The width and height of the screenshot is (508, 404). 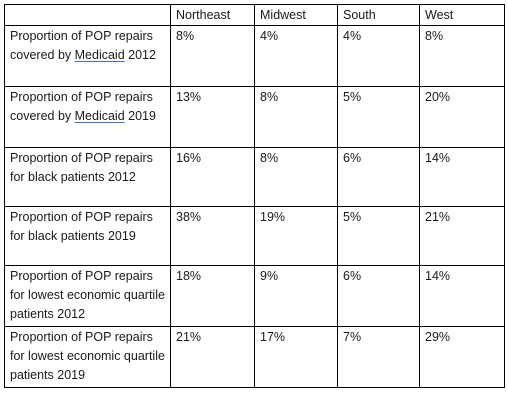 I want to click on cell-west: 8%, so click(x=462, y=56).